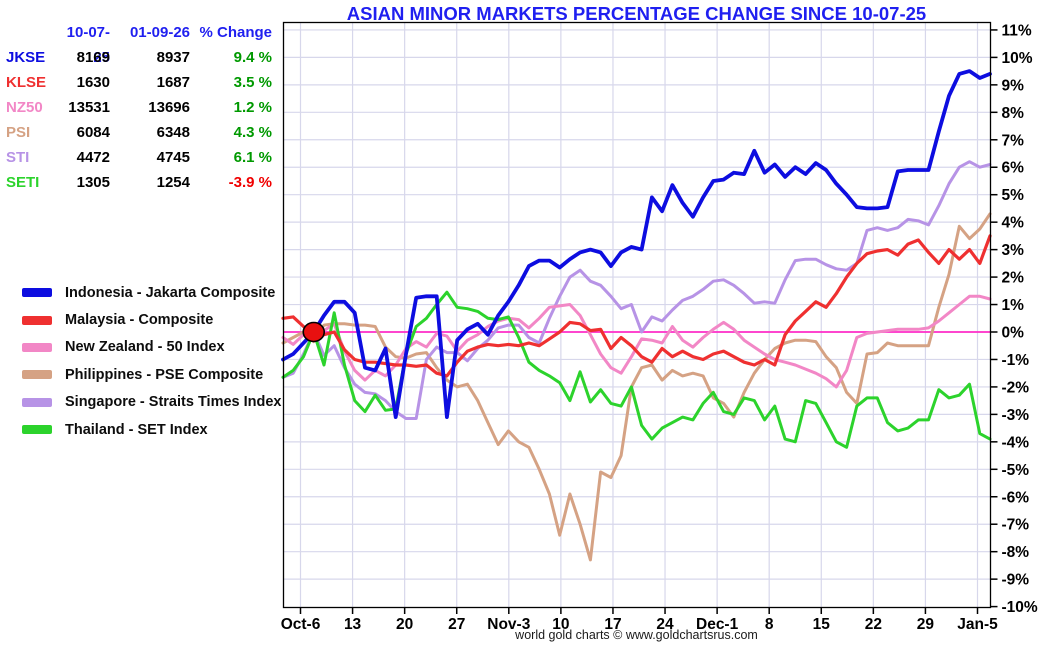 This screenshot has height=650, width=1050. Describe the element at coordinates (24, 107) in the screenshot. I see `symbol-label: NZ50` at that location.